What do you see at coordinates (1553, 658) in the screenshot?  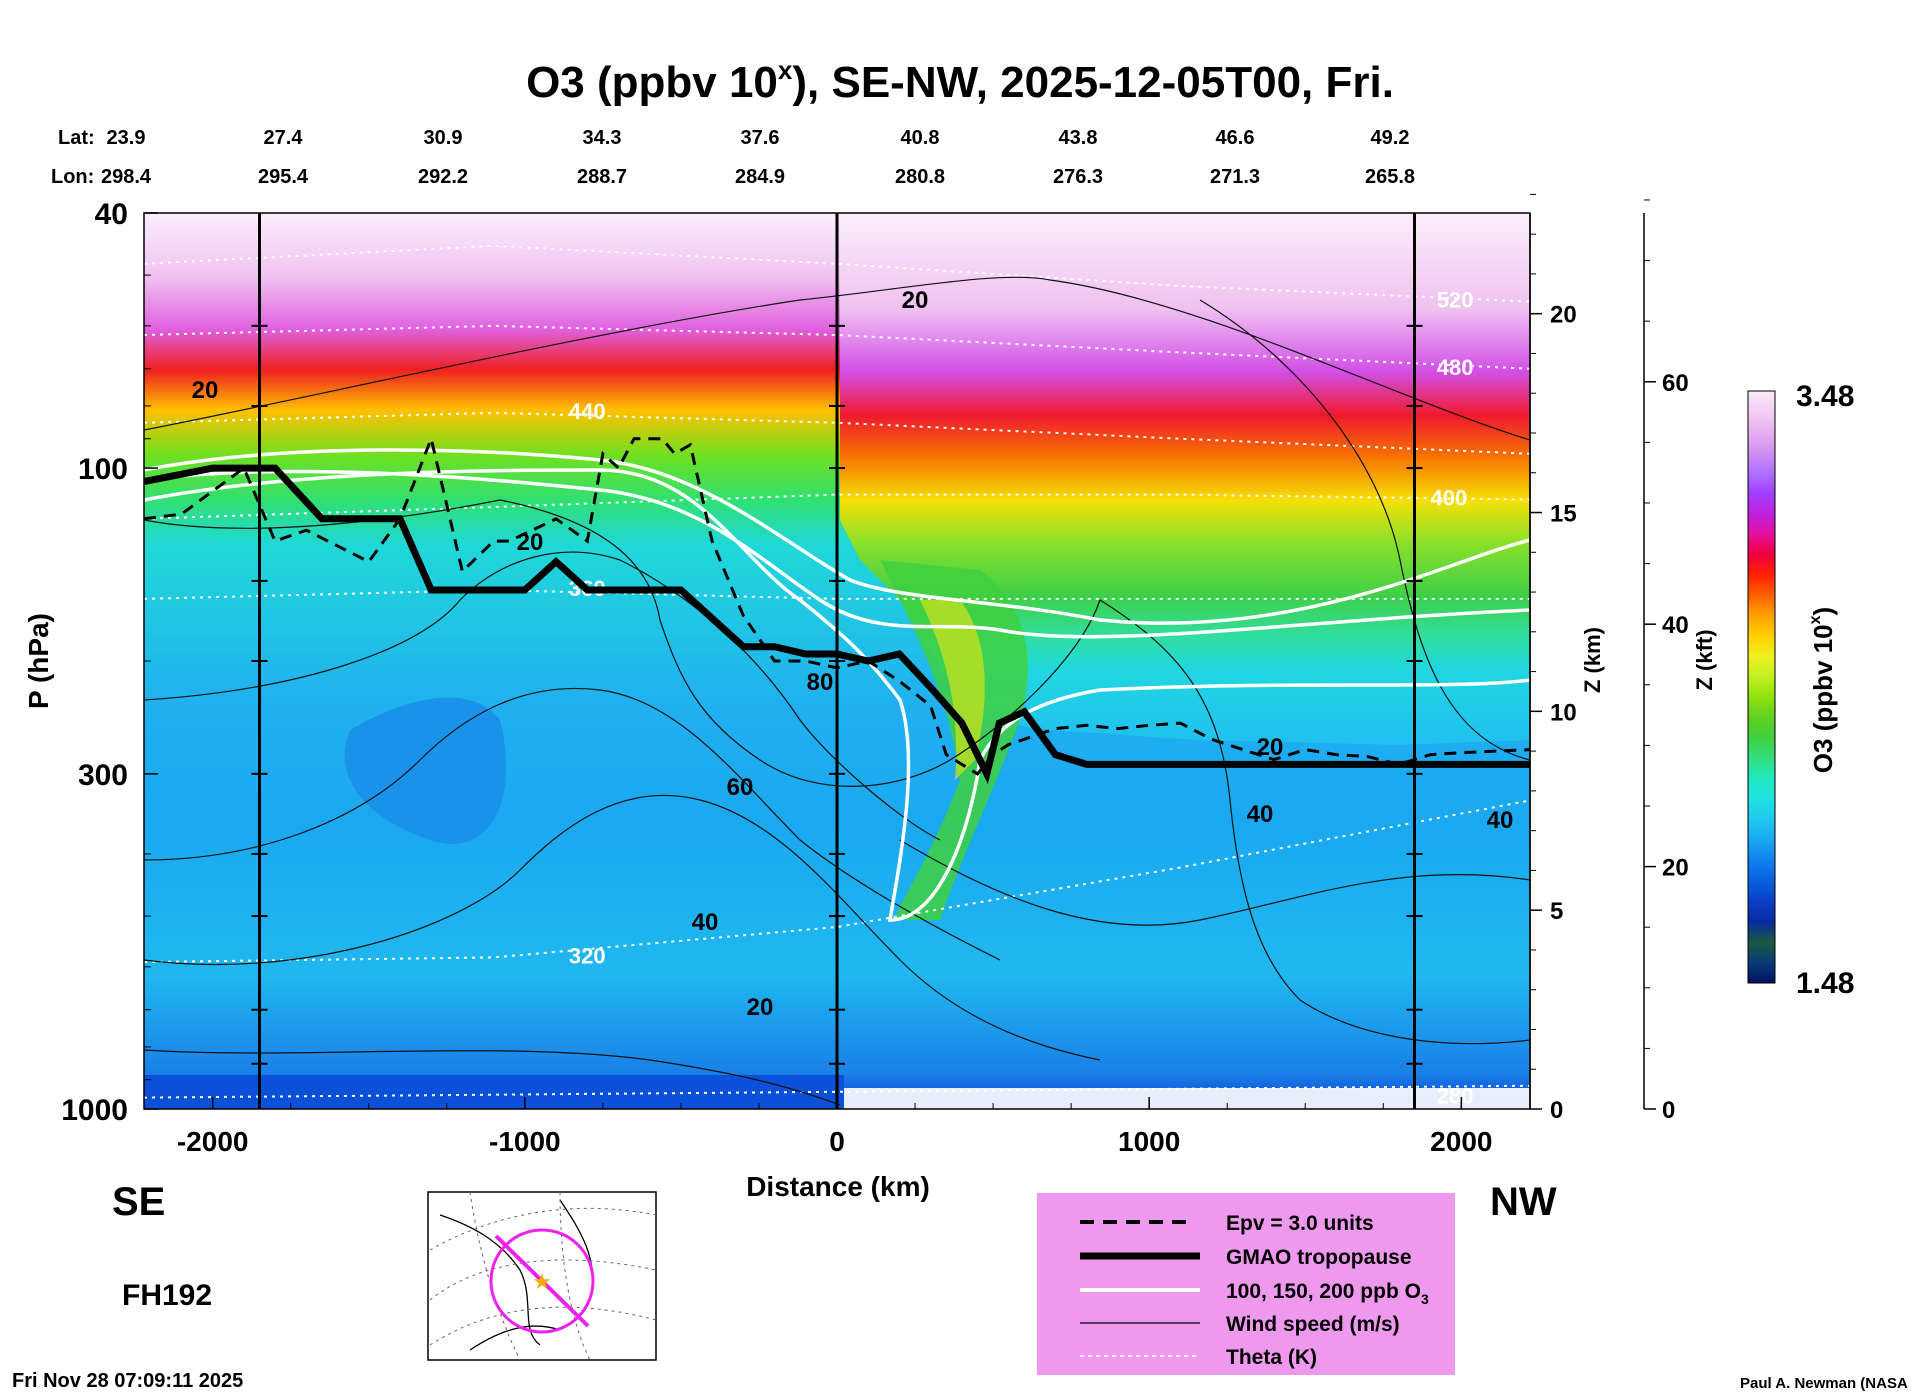 I see `z-km-axis: 0 5 10 15 20` at bounding box center [1553, 658].